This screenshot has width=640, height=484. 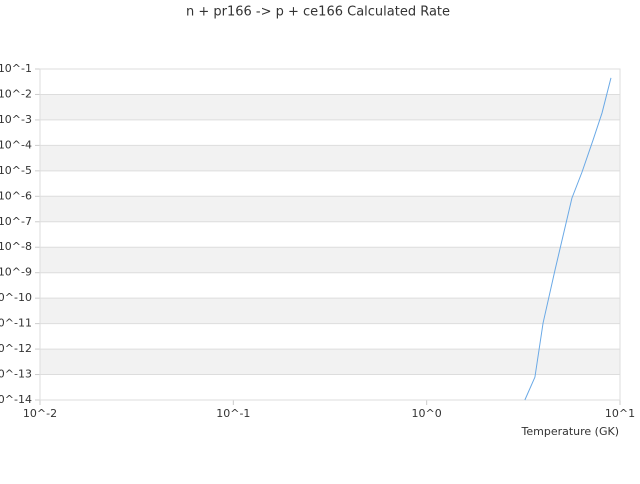 I want to click on y-tick-label: 10^-4, so click(x=16, y=144).